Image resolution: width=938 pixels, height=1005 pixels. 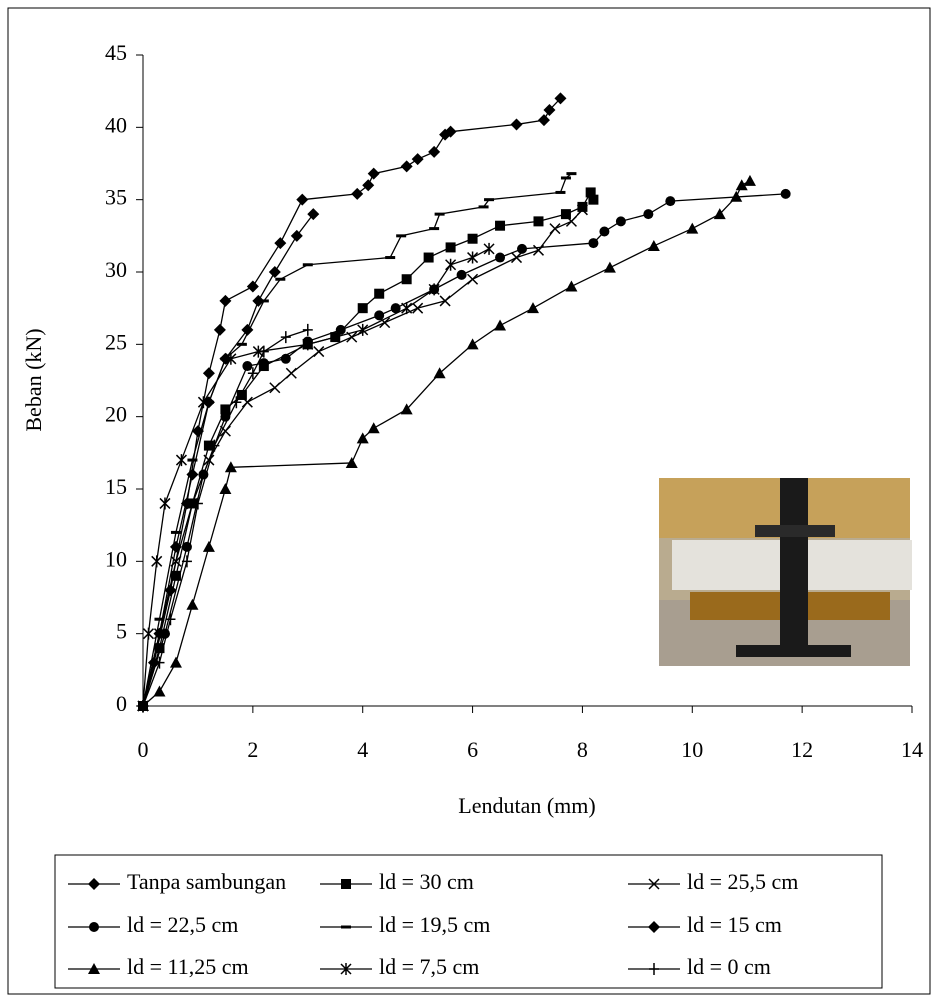 What do you see at coordinates (429, 966) in the screenshot?
I see `legend-label: ld = 7,5 cm` at bounding box center [429, 966].